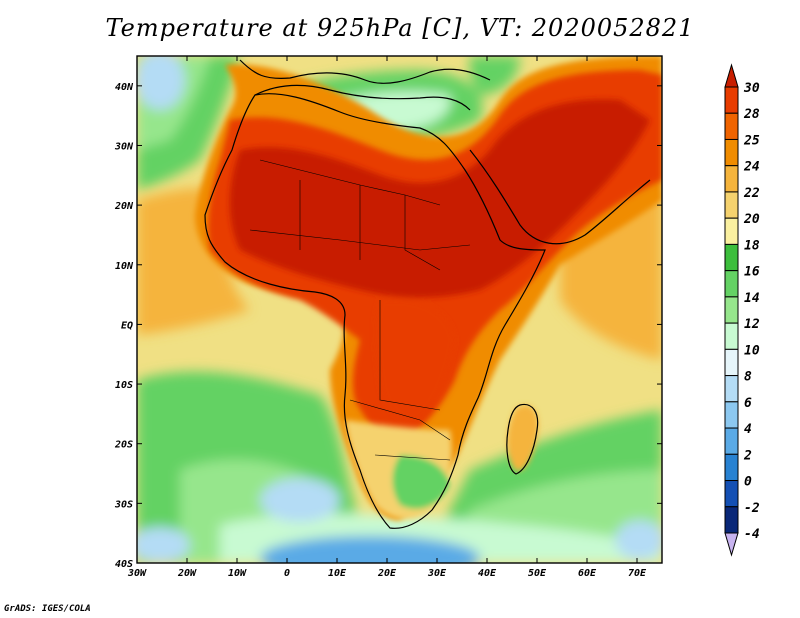 Image resolution: width=800 pixels, height=618 pixels. Describe the element at coordinates (752, 324) in the screenshot. I see `colorbar-level-label: 12` at that location.